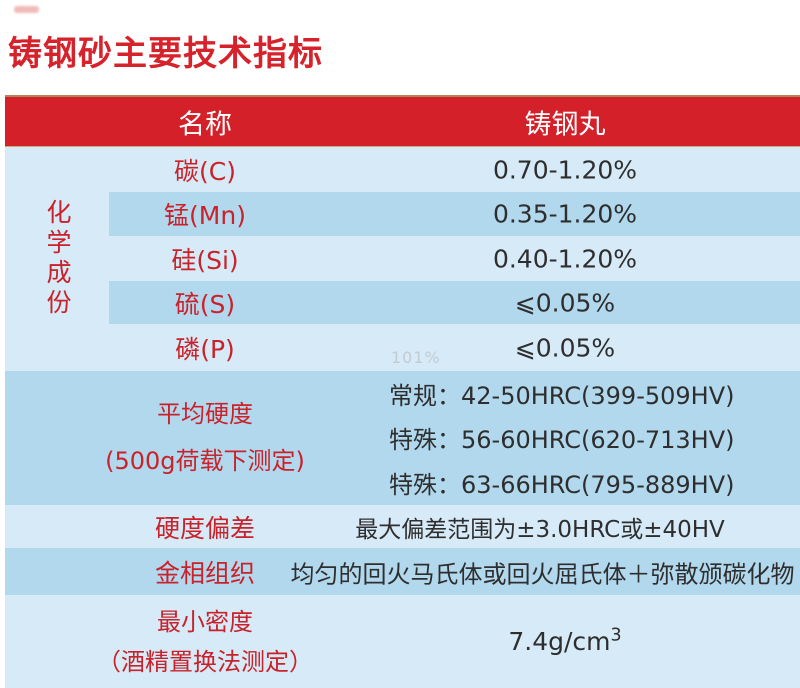 This screenshot has height=688, width=800. Describe the element at coordinates (165, 54) in the screenshot. I see `page-title: 铸钢砂主要技术指标` at that location.